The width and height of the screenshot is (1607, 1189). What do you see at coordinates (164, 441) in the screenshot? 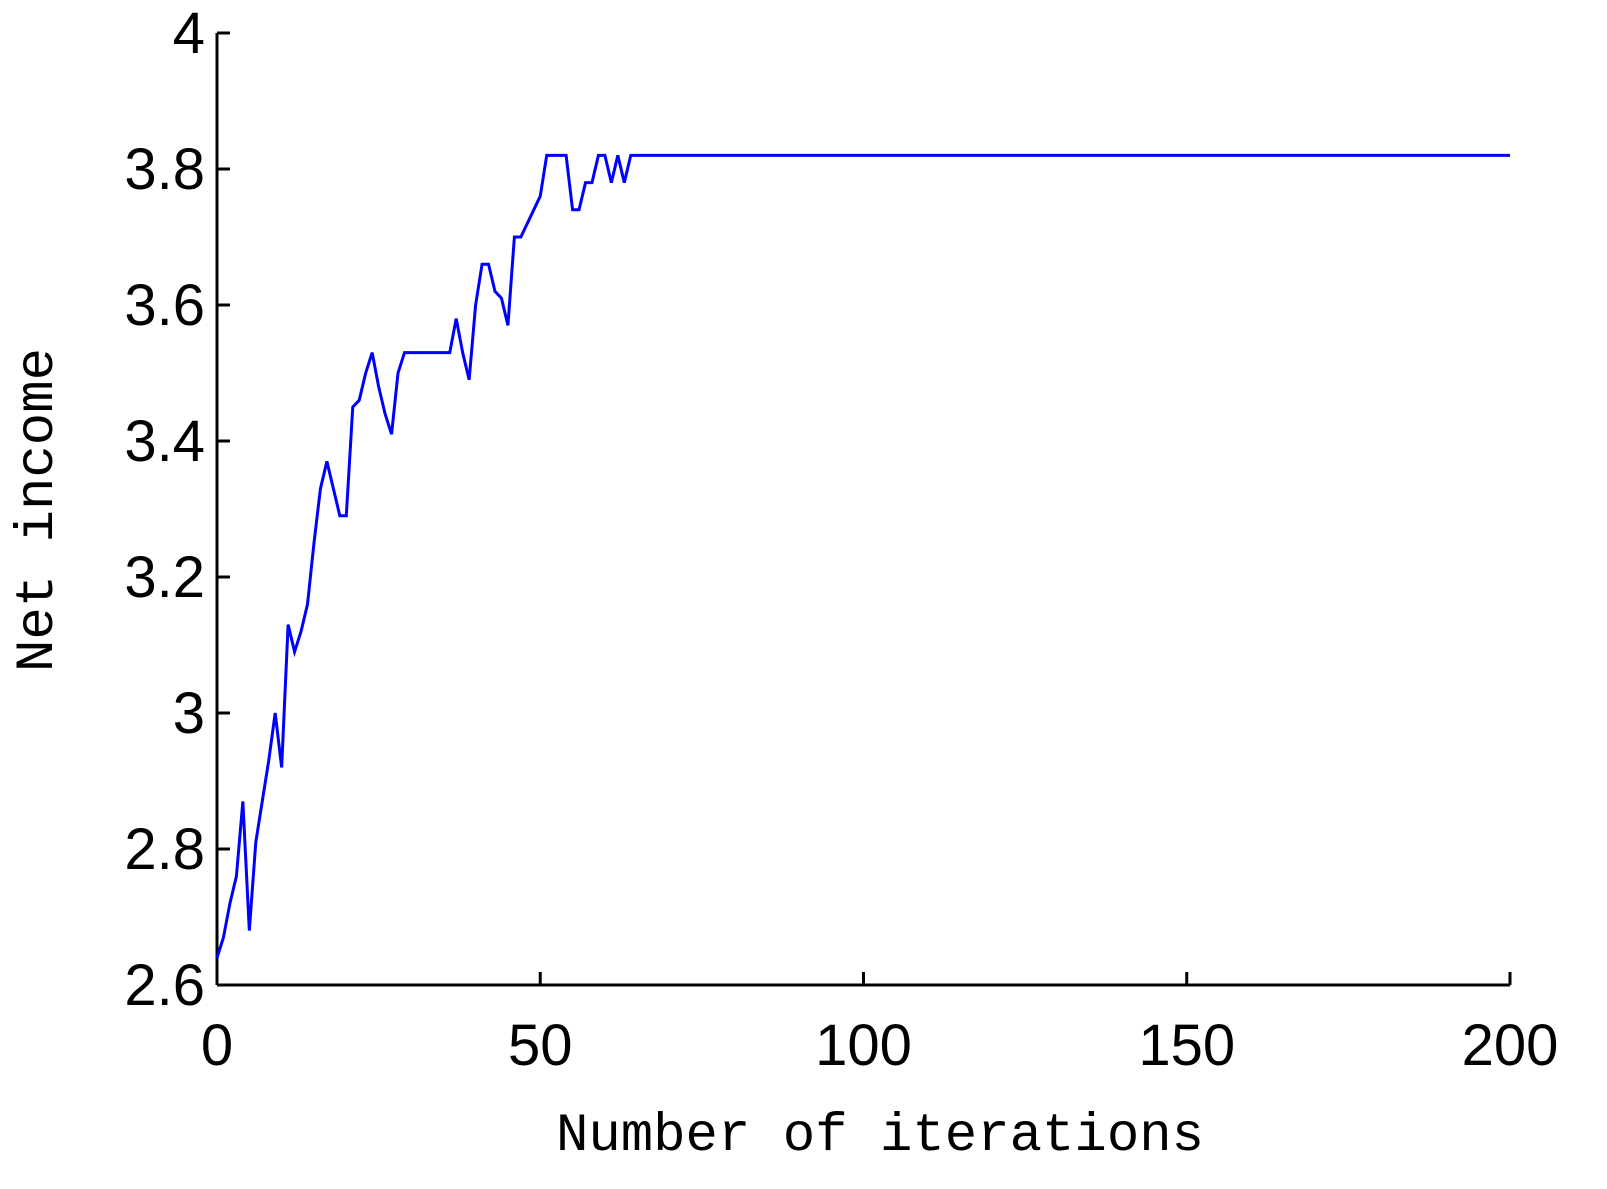
I see `y-tick-label: 3.4` at bounding box center [164, 441].